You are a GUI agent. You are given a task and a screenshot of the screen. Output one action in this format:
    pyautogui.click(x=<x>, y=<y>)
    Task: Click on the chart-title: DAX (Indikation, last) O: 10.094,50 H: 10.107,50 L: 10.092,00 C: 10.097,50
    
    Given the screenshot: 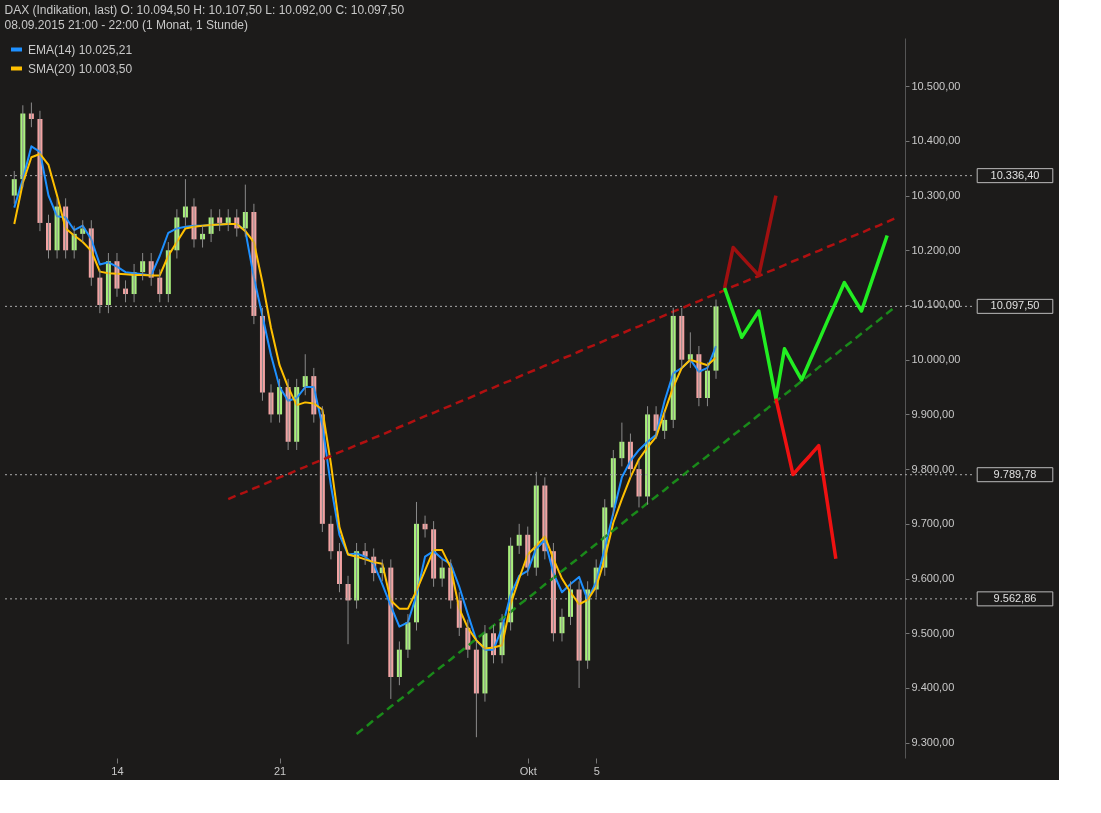 What is the action you would take?
    pyautogui.click(x=204, y=10)
    